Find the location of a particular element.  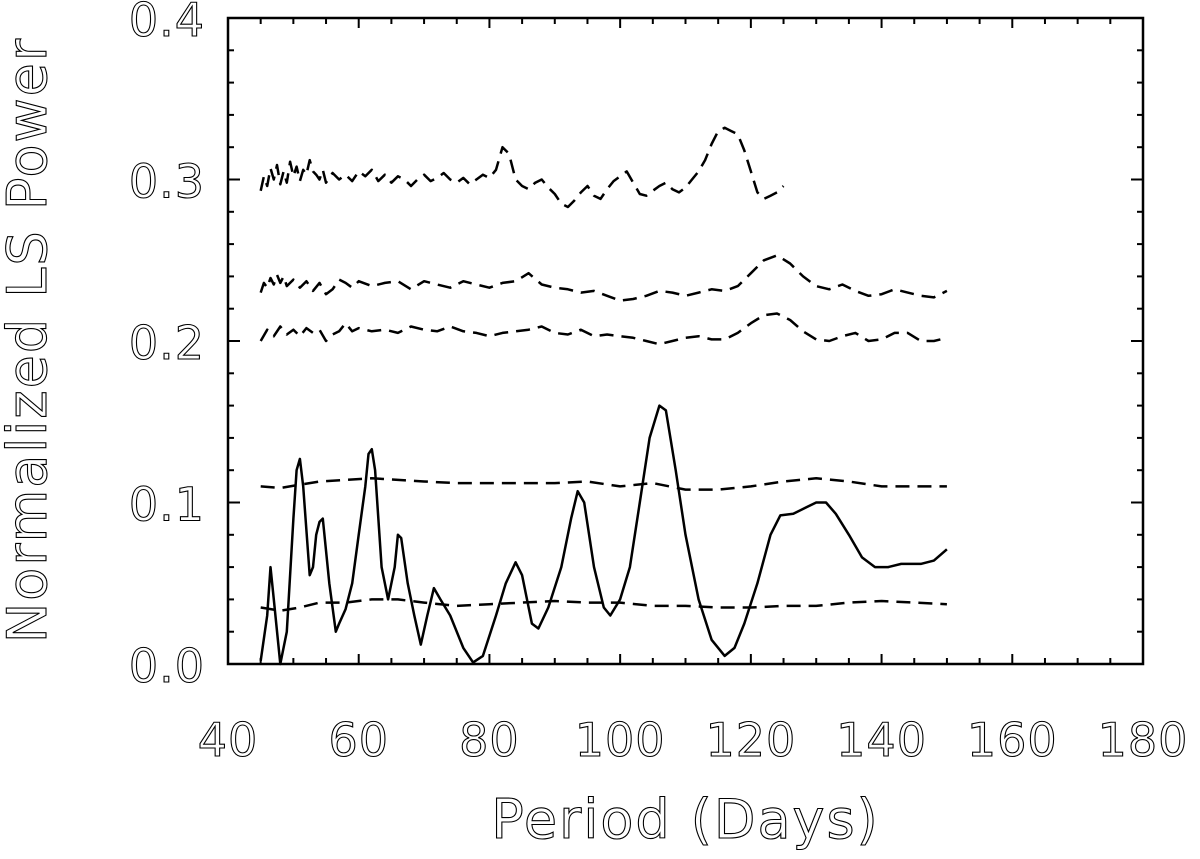

x-tick-label: 180 is located at coordinates (1143, 740).